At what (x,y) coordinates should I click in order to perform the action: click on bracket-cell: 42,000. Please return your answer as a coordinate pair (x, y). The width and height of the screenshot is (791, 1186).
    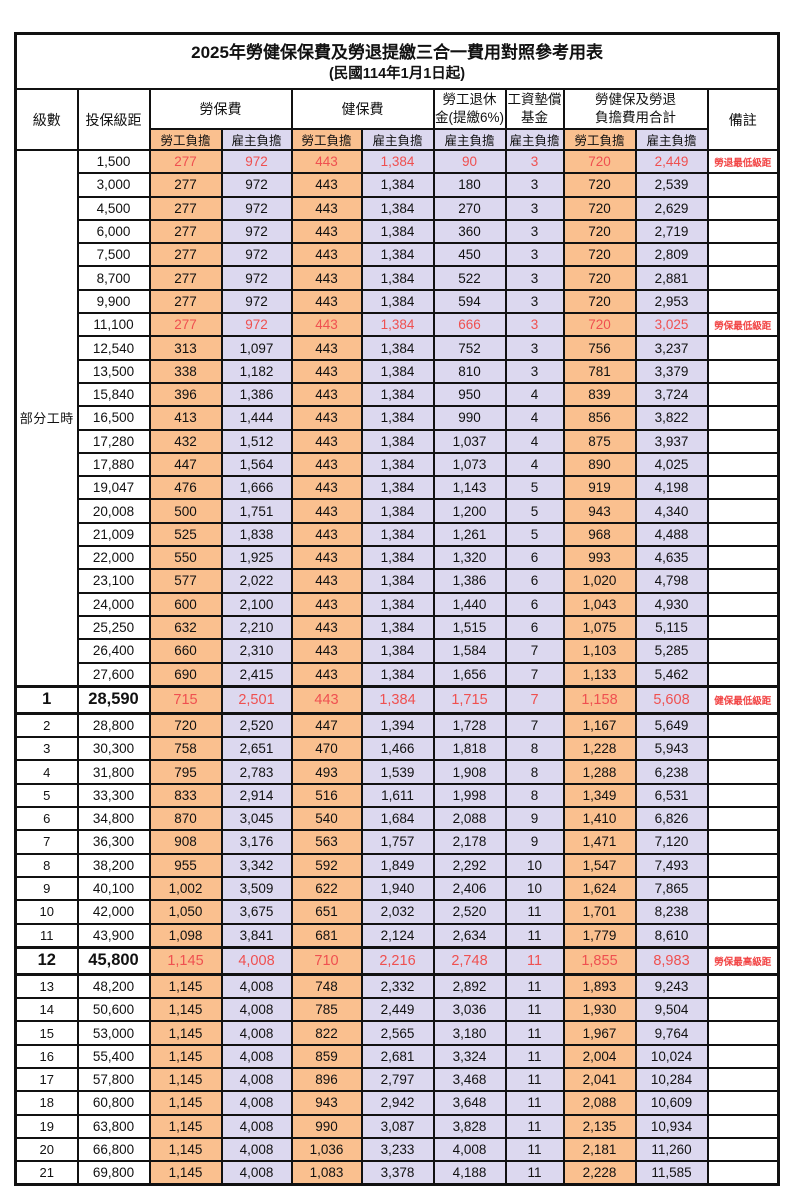
    Looking at the image, I should click on (113, 912).